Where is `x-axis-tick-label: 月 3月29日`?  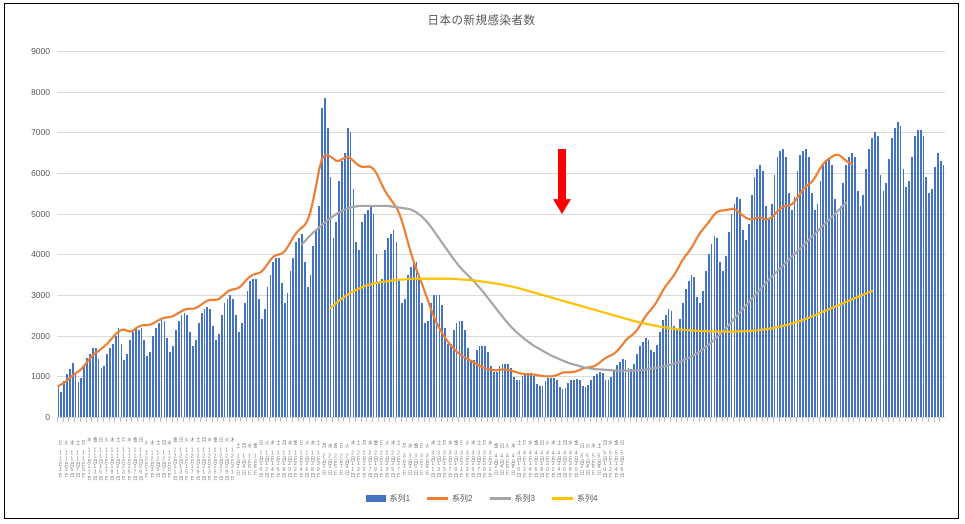 x-axis-tick-label: 月 3月29日 is located at coordinates (484, 459).